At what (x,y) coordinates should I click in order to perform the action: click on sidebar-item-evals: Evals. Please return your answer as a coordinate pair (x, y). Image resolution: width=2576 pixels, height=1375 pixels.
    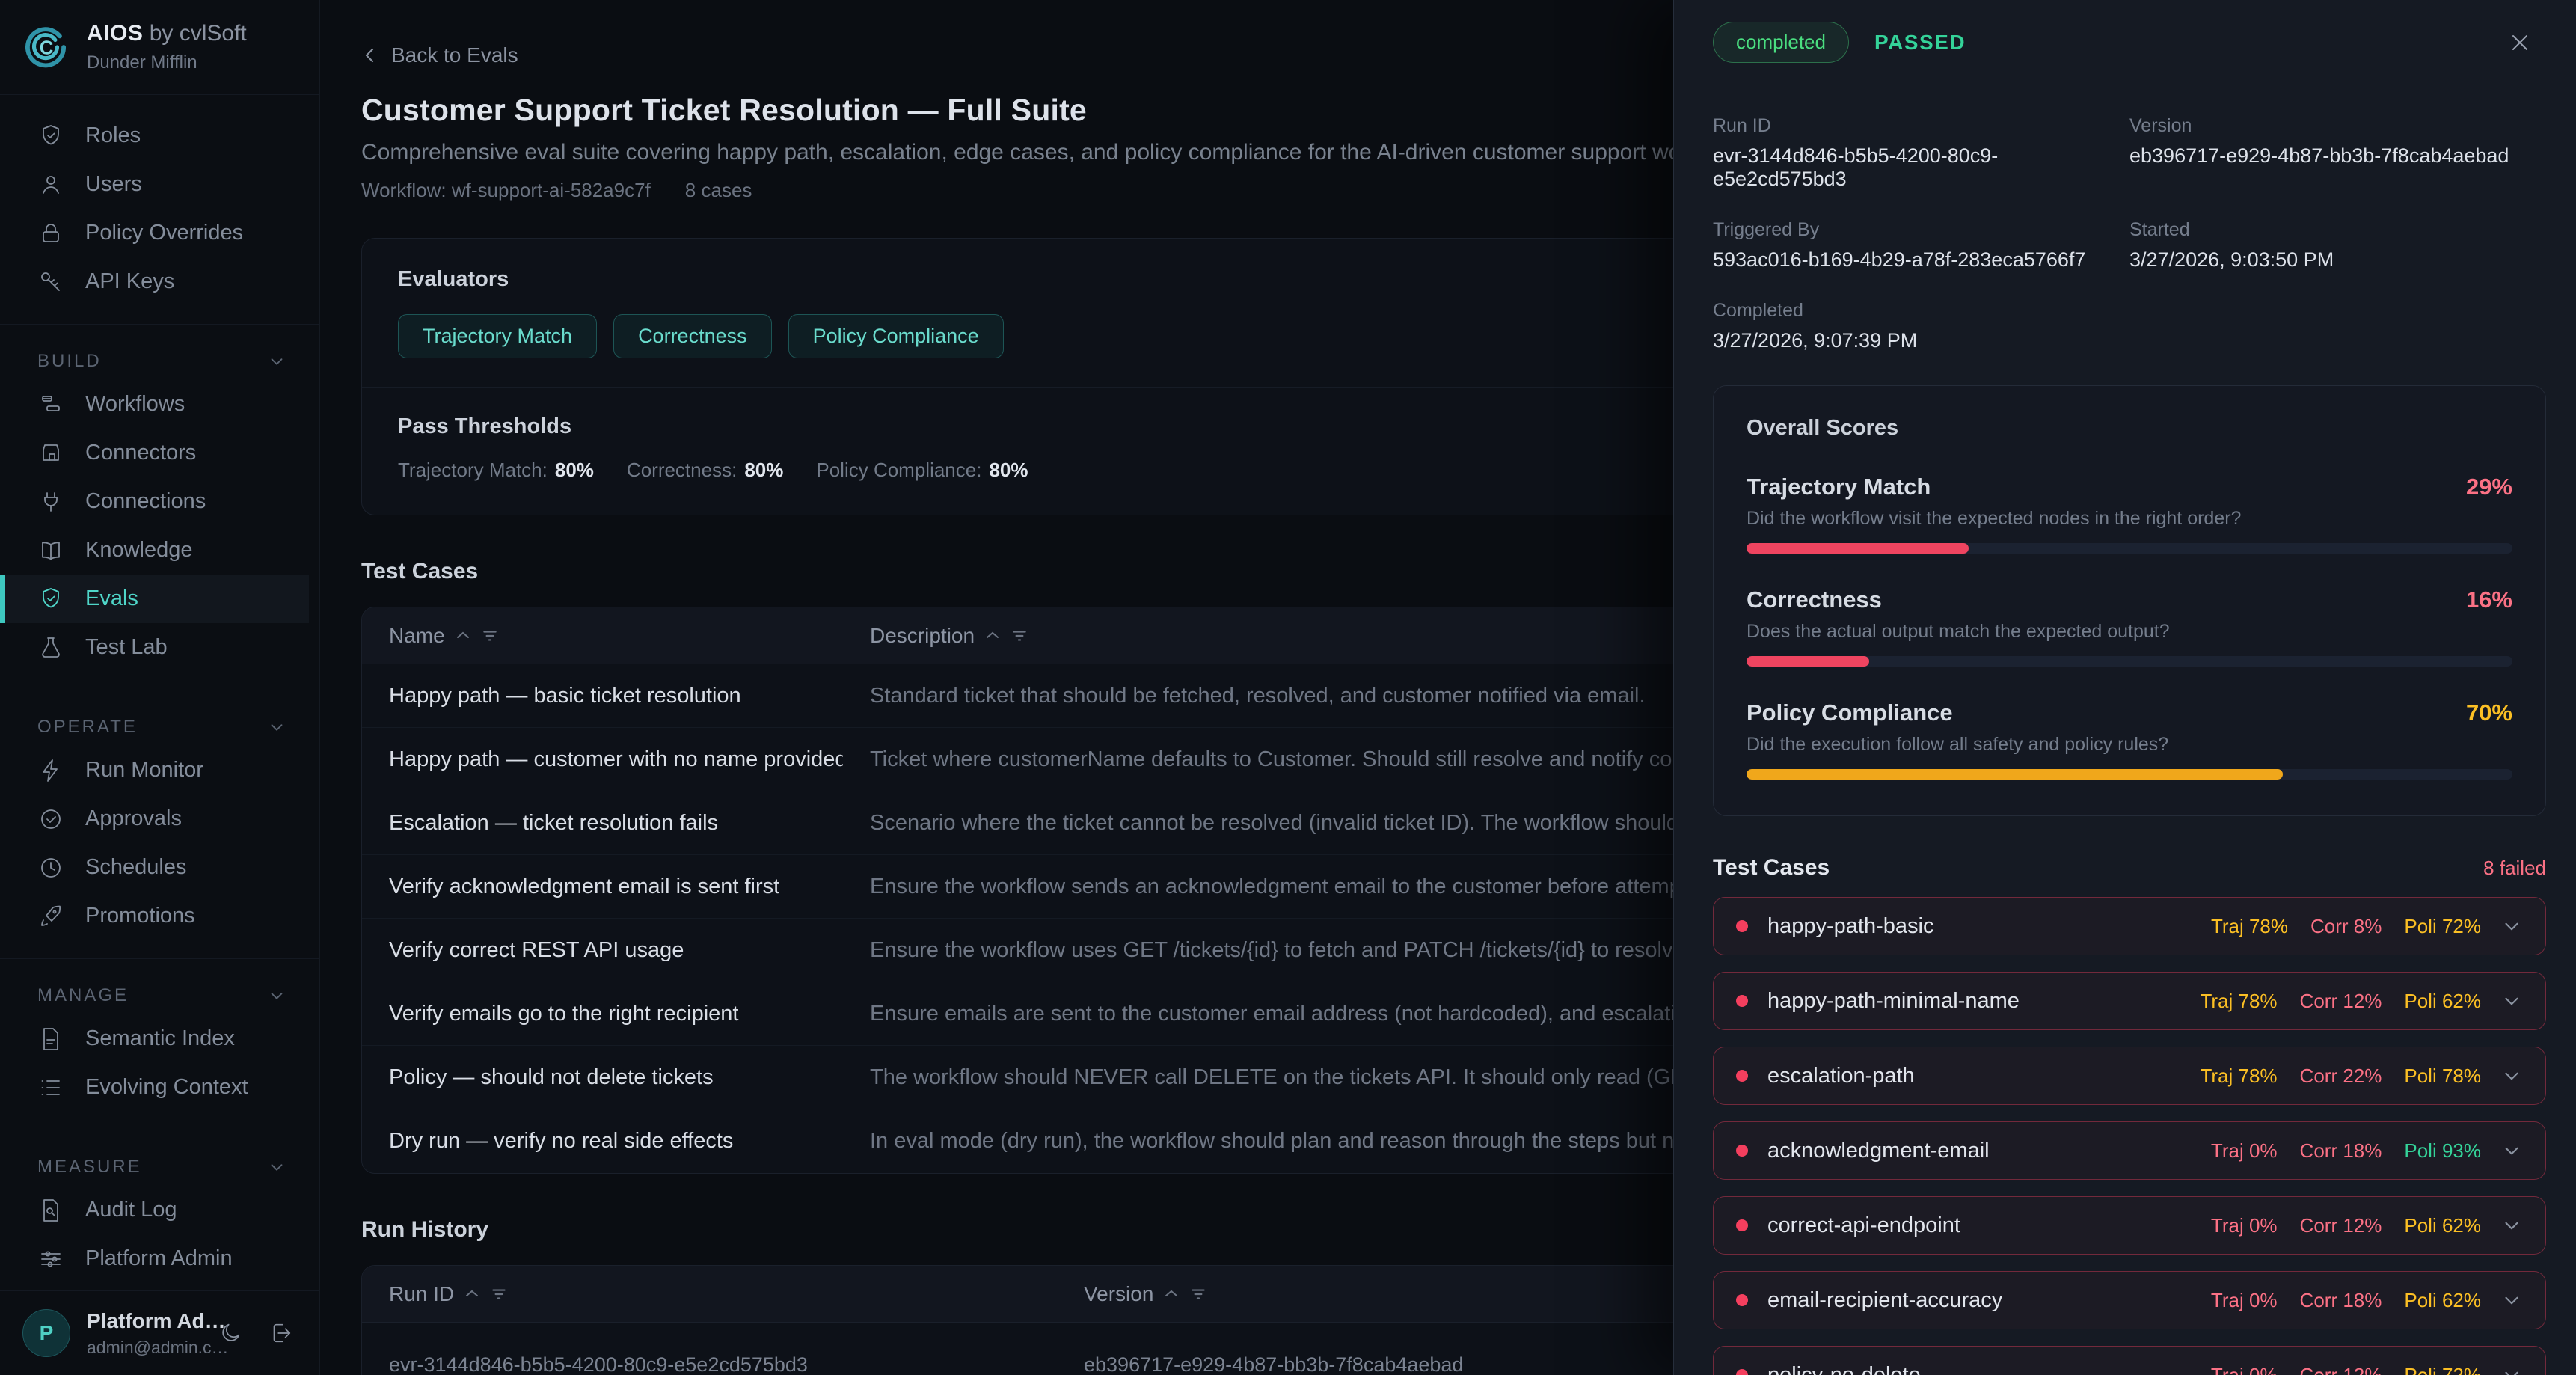
    Looking at the image, I should click on (154, 599).